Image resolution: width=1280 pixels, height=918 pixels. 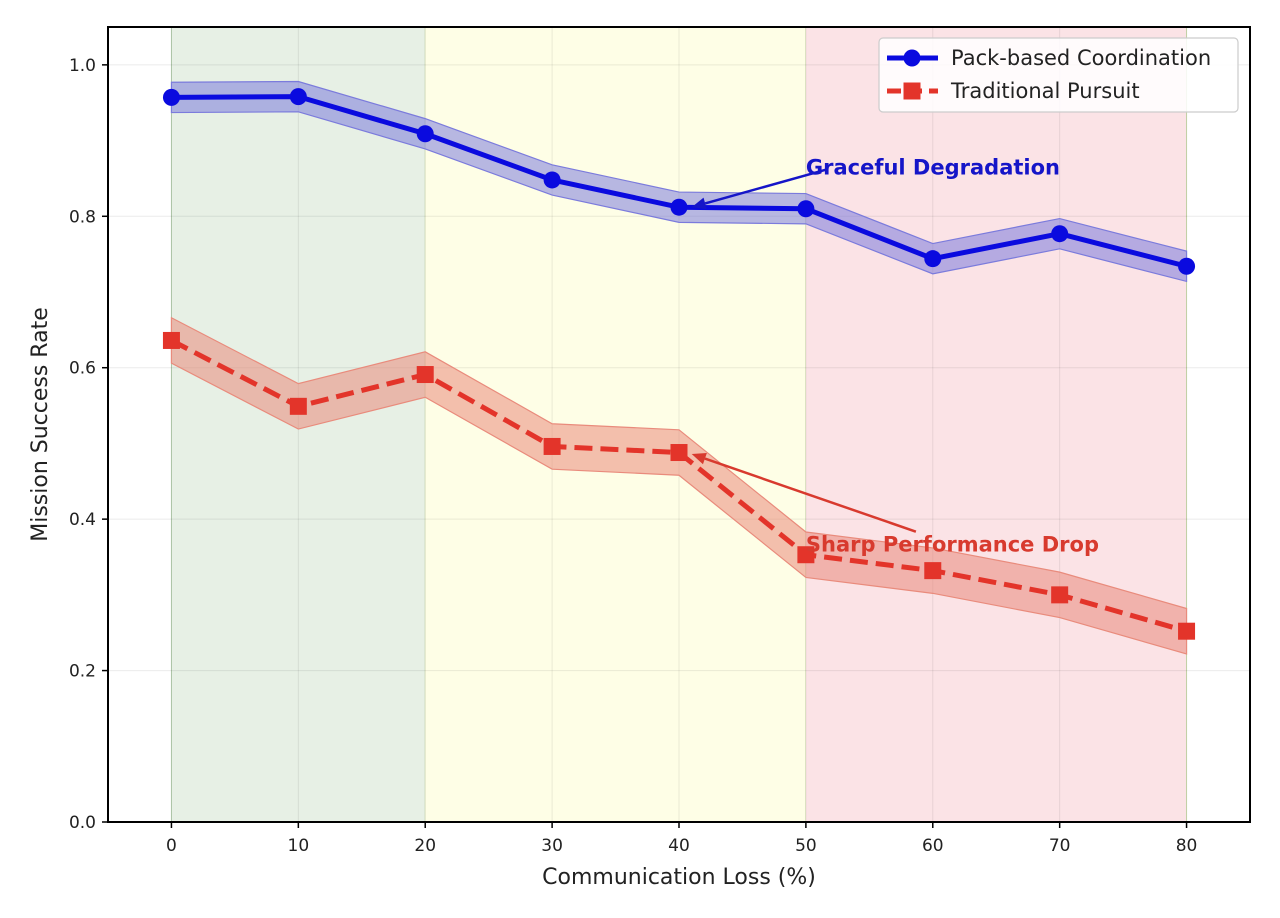 What do you see at coordinates (82, 66) in the screenshot?
I see `y-tick-label-5: 1.0` at bounding box center [82, 66].